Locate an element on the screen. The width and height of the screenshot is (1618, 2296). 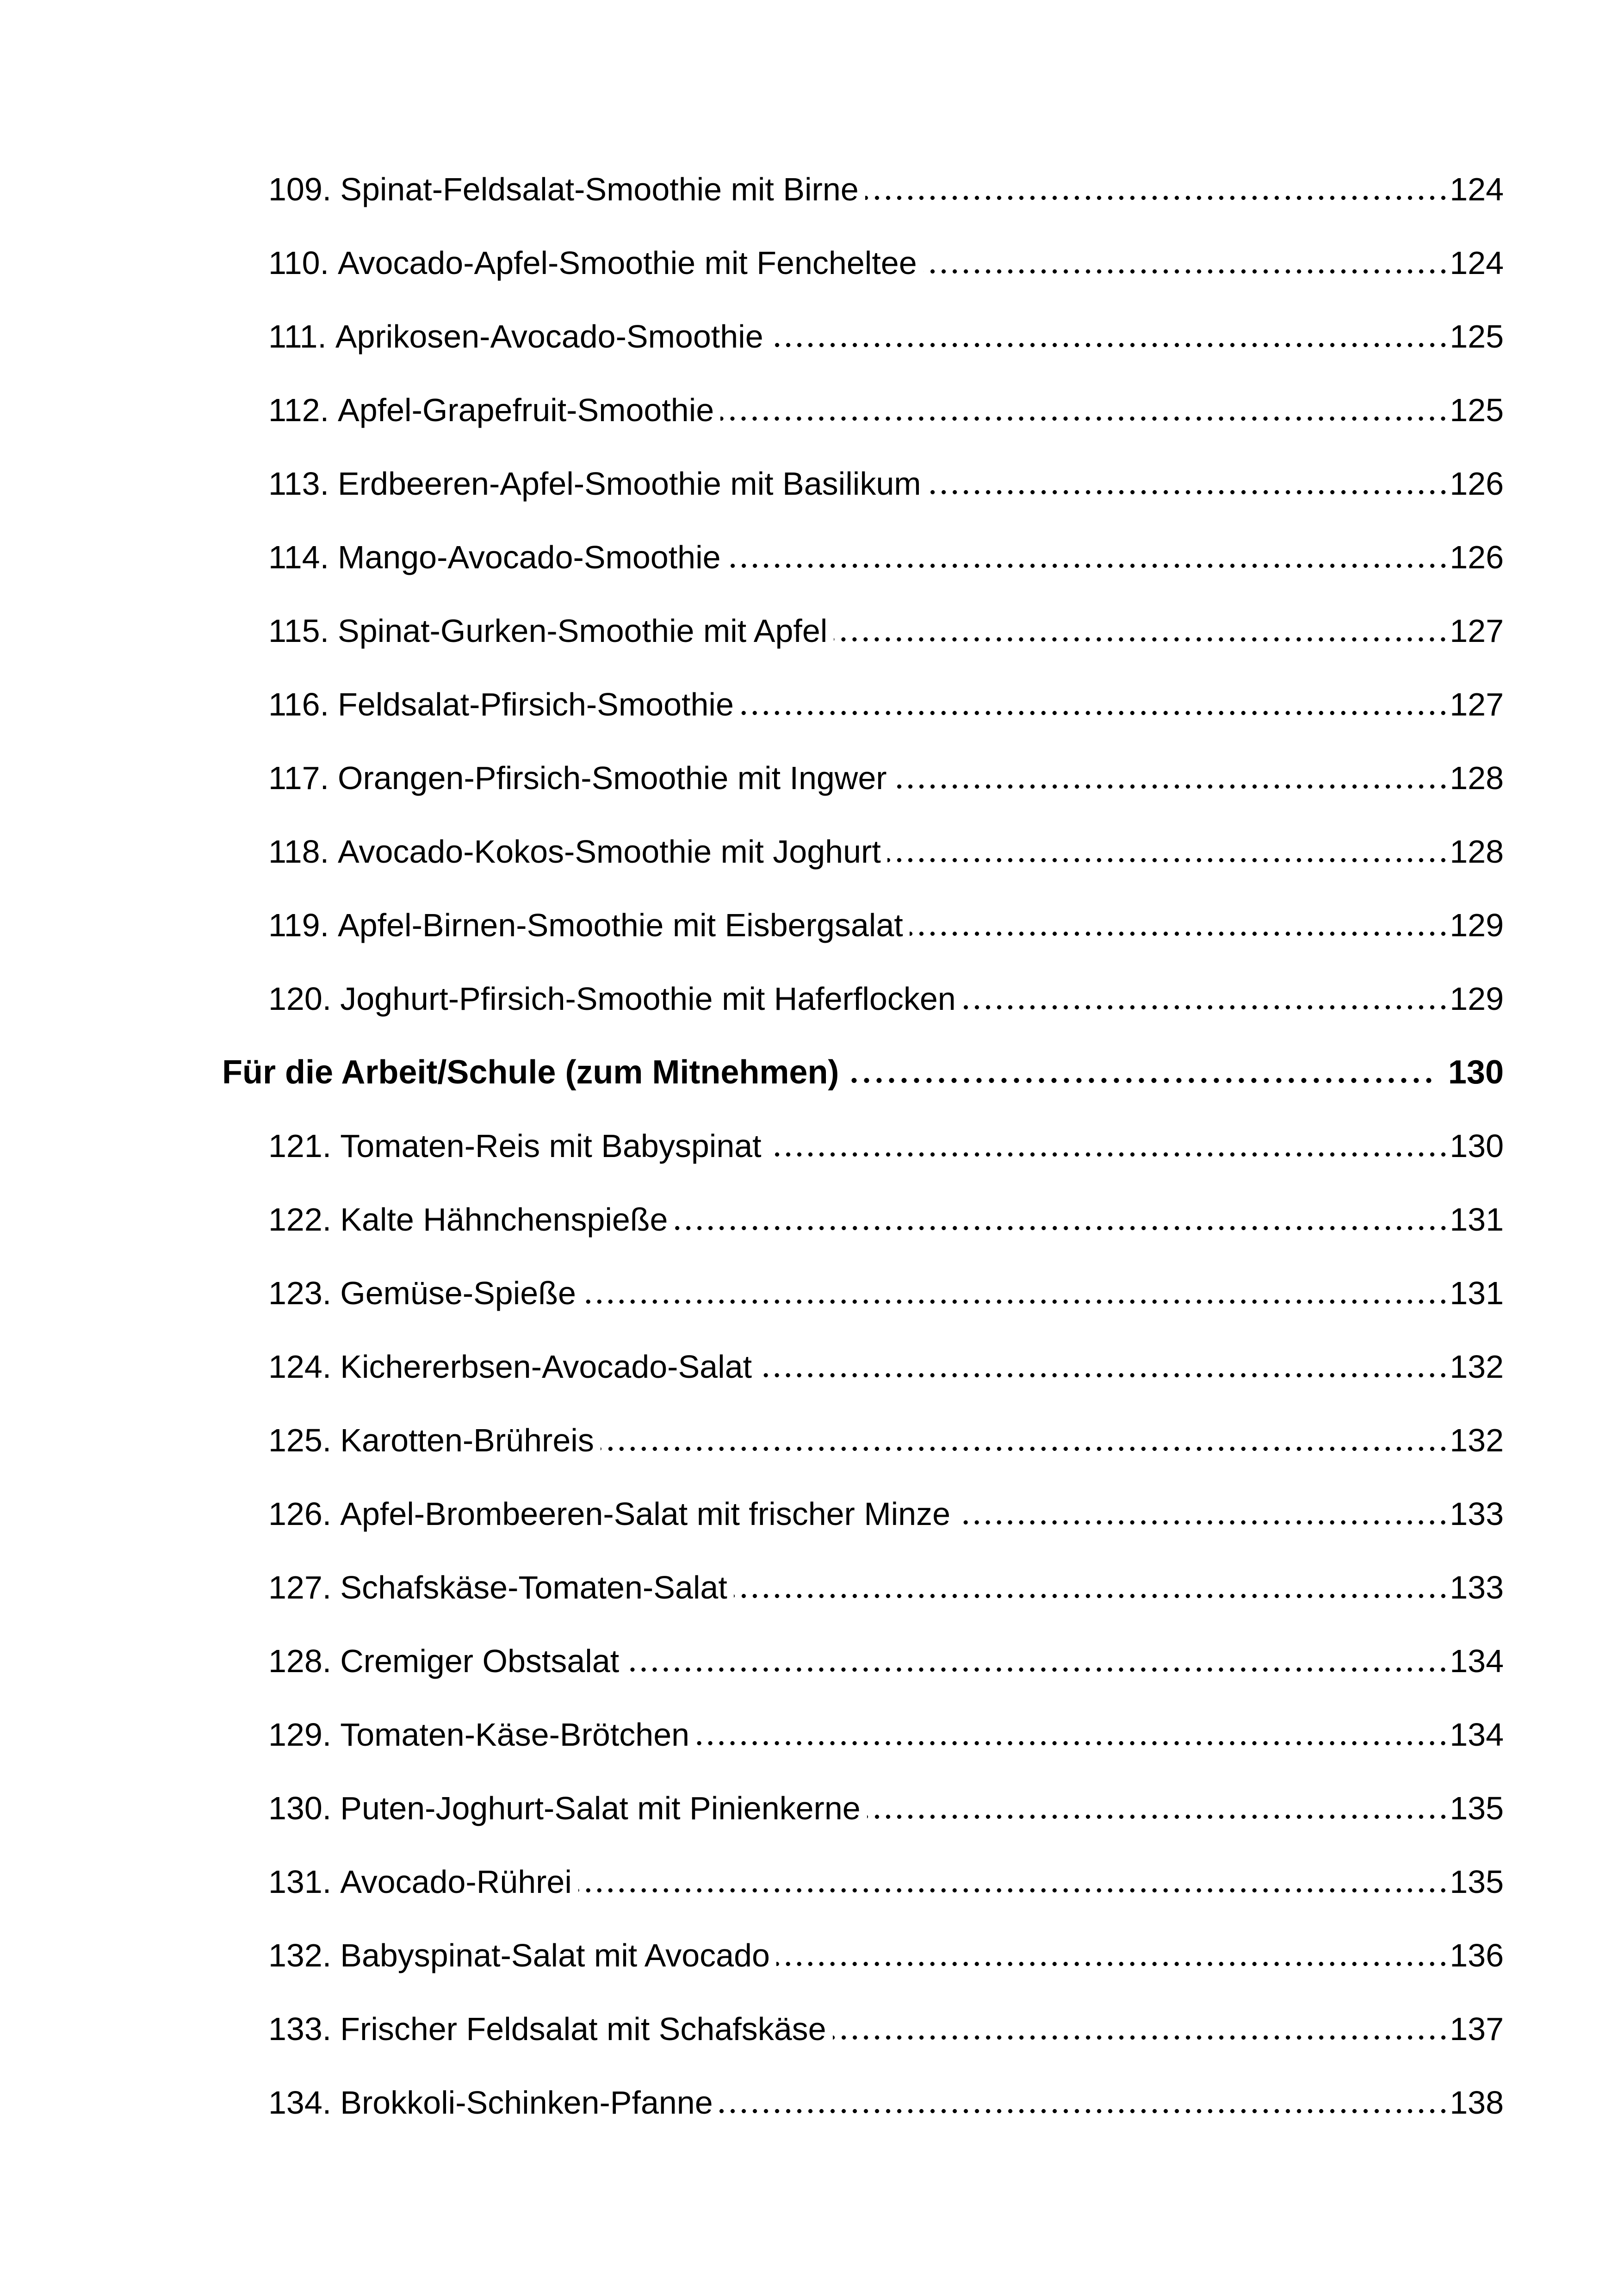
toc-section-title: Für die Arbeit/Schule (zum Mitnehmen) is located at coordinates (530, 1072).